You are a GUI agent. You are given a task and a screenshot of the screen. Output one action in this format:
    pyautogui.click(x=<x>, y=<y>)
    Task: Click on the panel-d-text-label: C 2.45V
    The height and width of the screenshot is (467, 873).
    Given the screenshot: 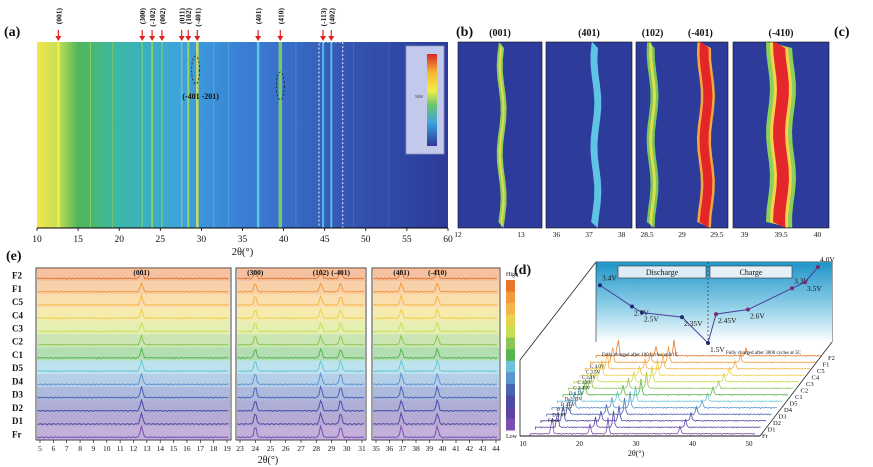 What is the action you would take?
    pyautogui.click(x=581, y=389)
    